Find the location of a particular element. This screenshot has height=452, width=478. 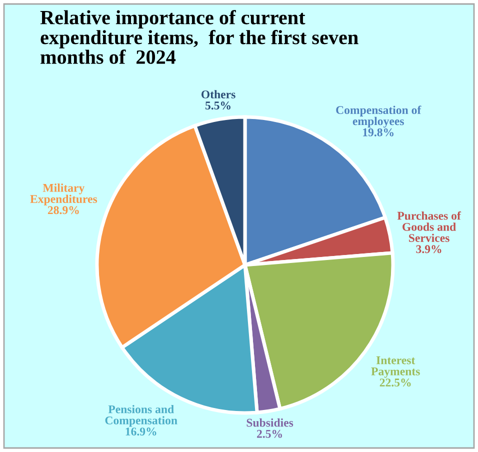

slice-label: Subsidies is located at coordinates (270, 422).